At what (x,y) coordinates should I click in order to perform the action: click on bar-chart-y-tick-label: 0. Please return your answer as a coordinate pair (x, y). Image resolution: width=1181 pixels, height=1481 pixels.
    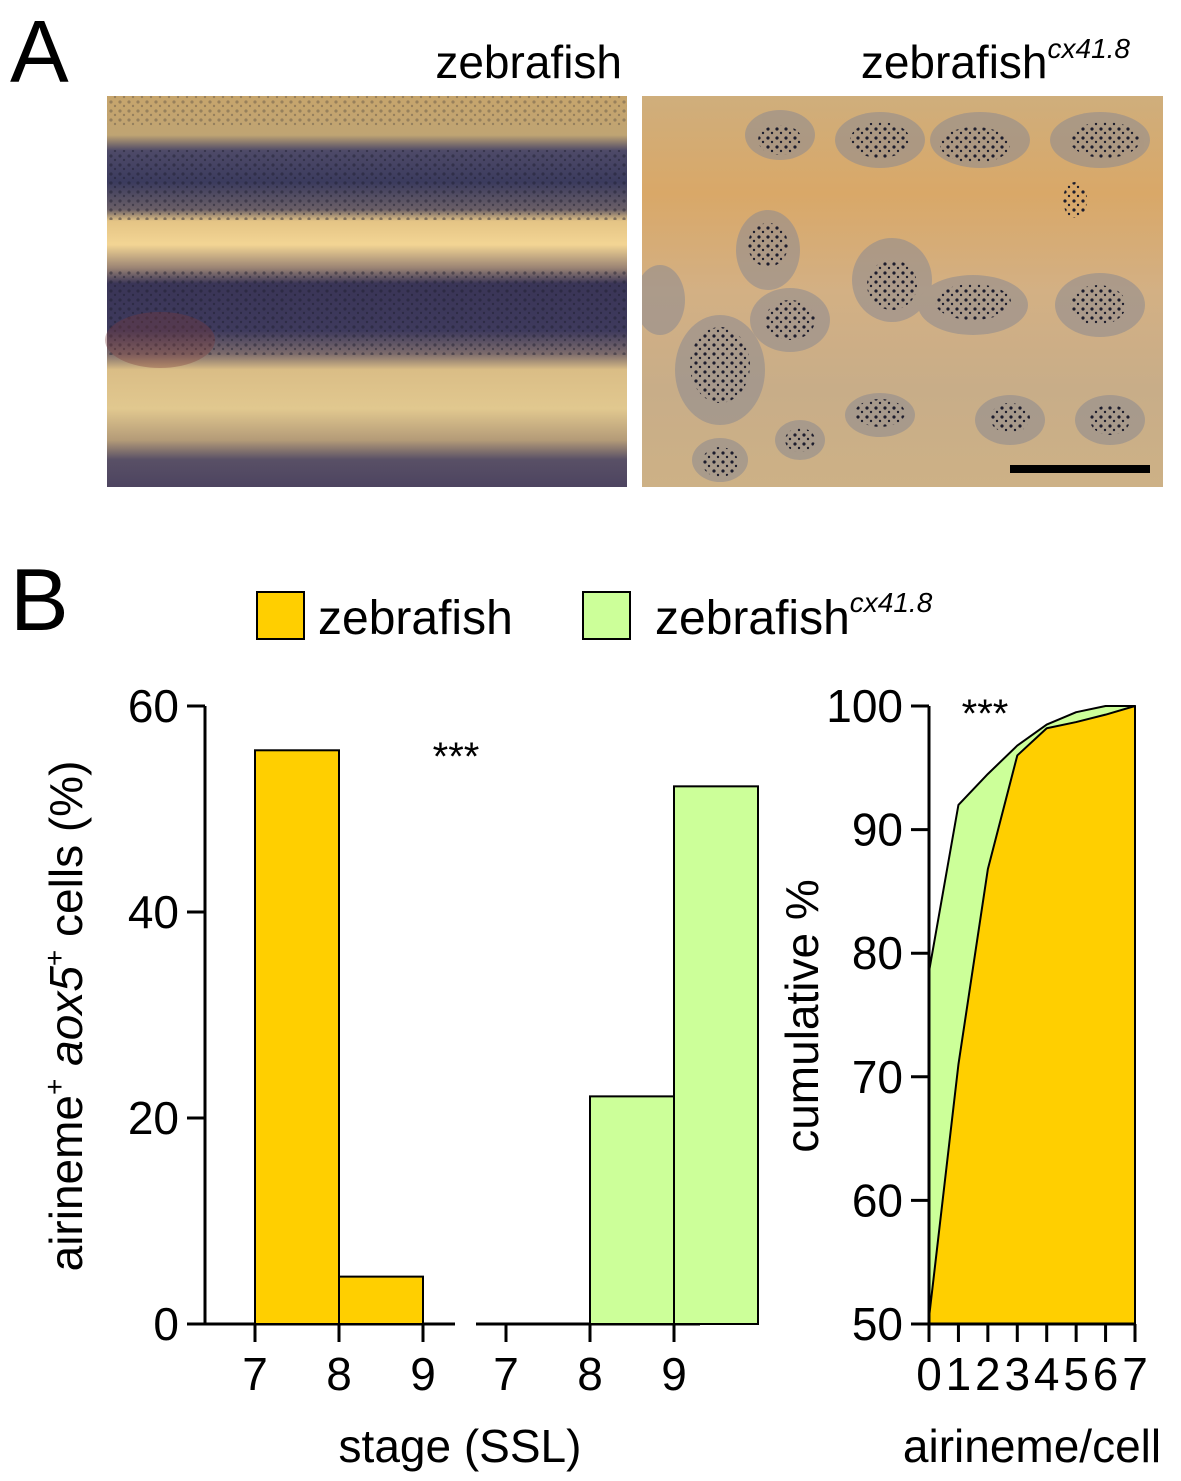
    Looking at the image, I should click on (166, 1324).